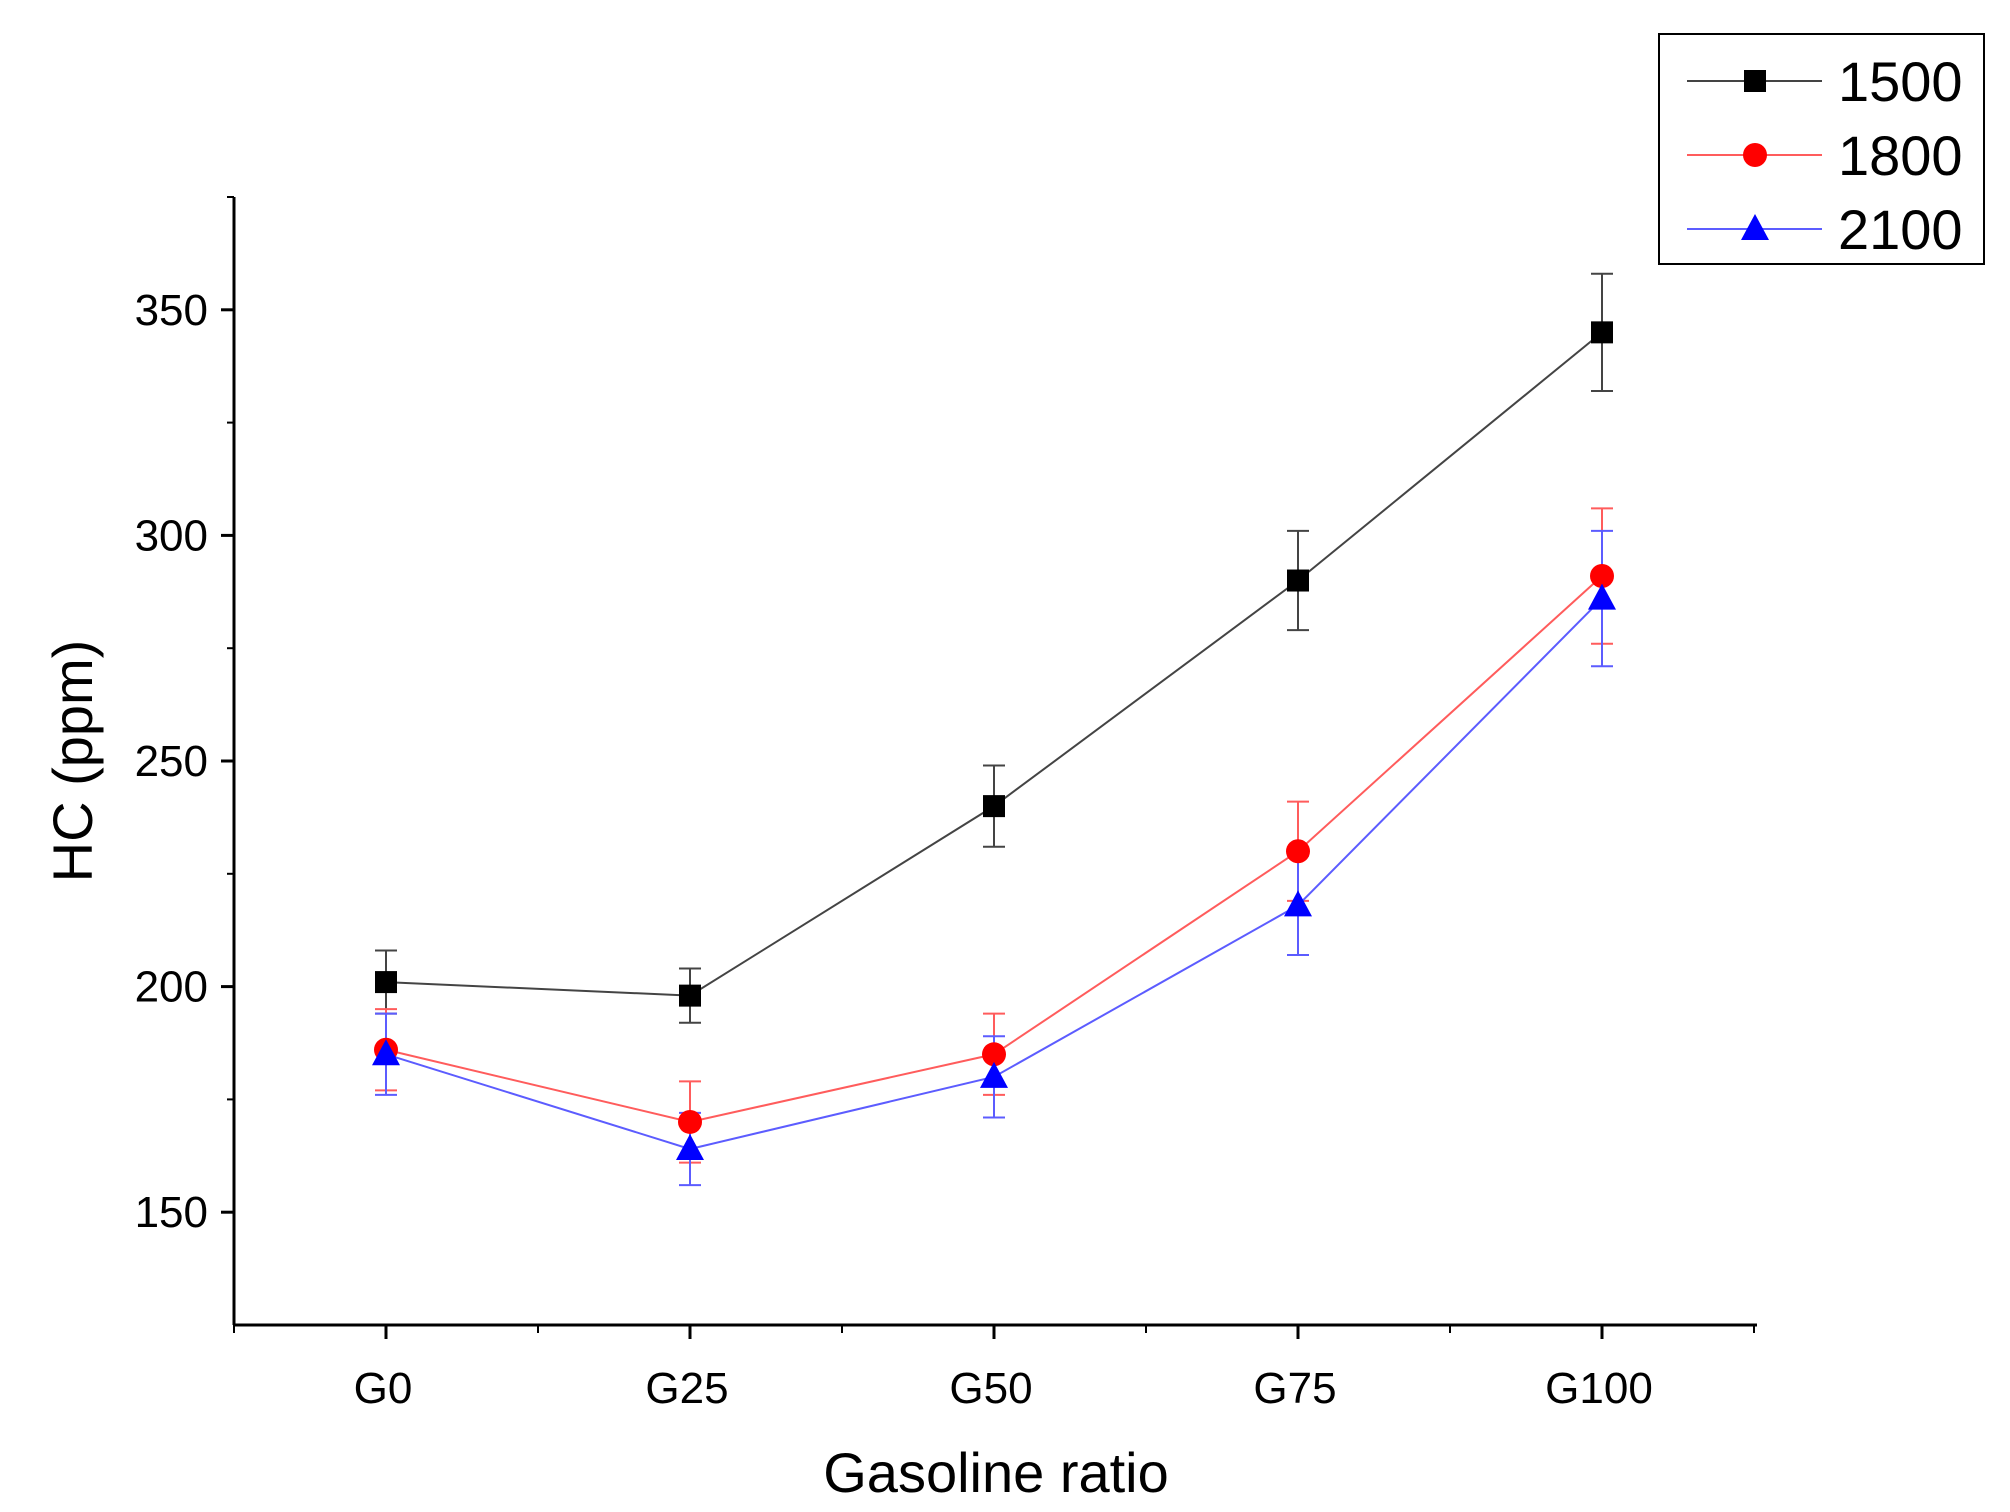 The width and height of the screenshot is (2010, 1512). I want to click on x-tick-label-G75: G75, so click(1294, 1388).